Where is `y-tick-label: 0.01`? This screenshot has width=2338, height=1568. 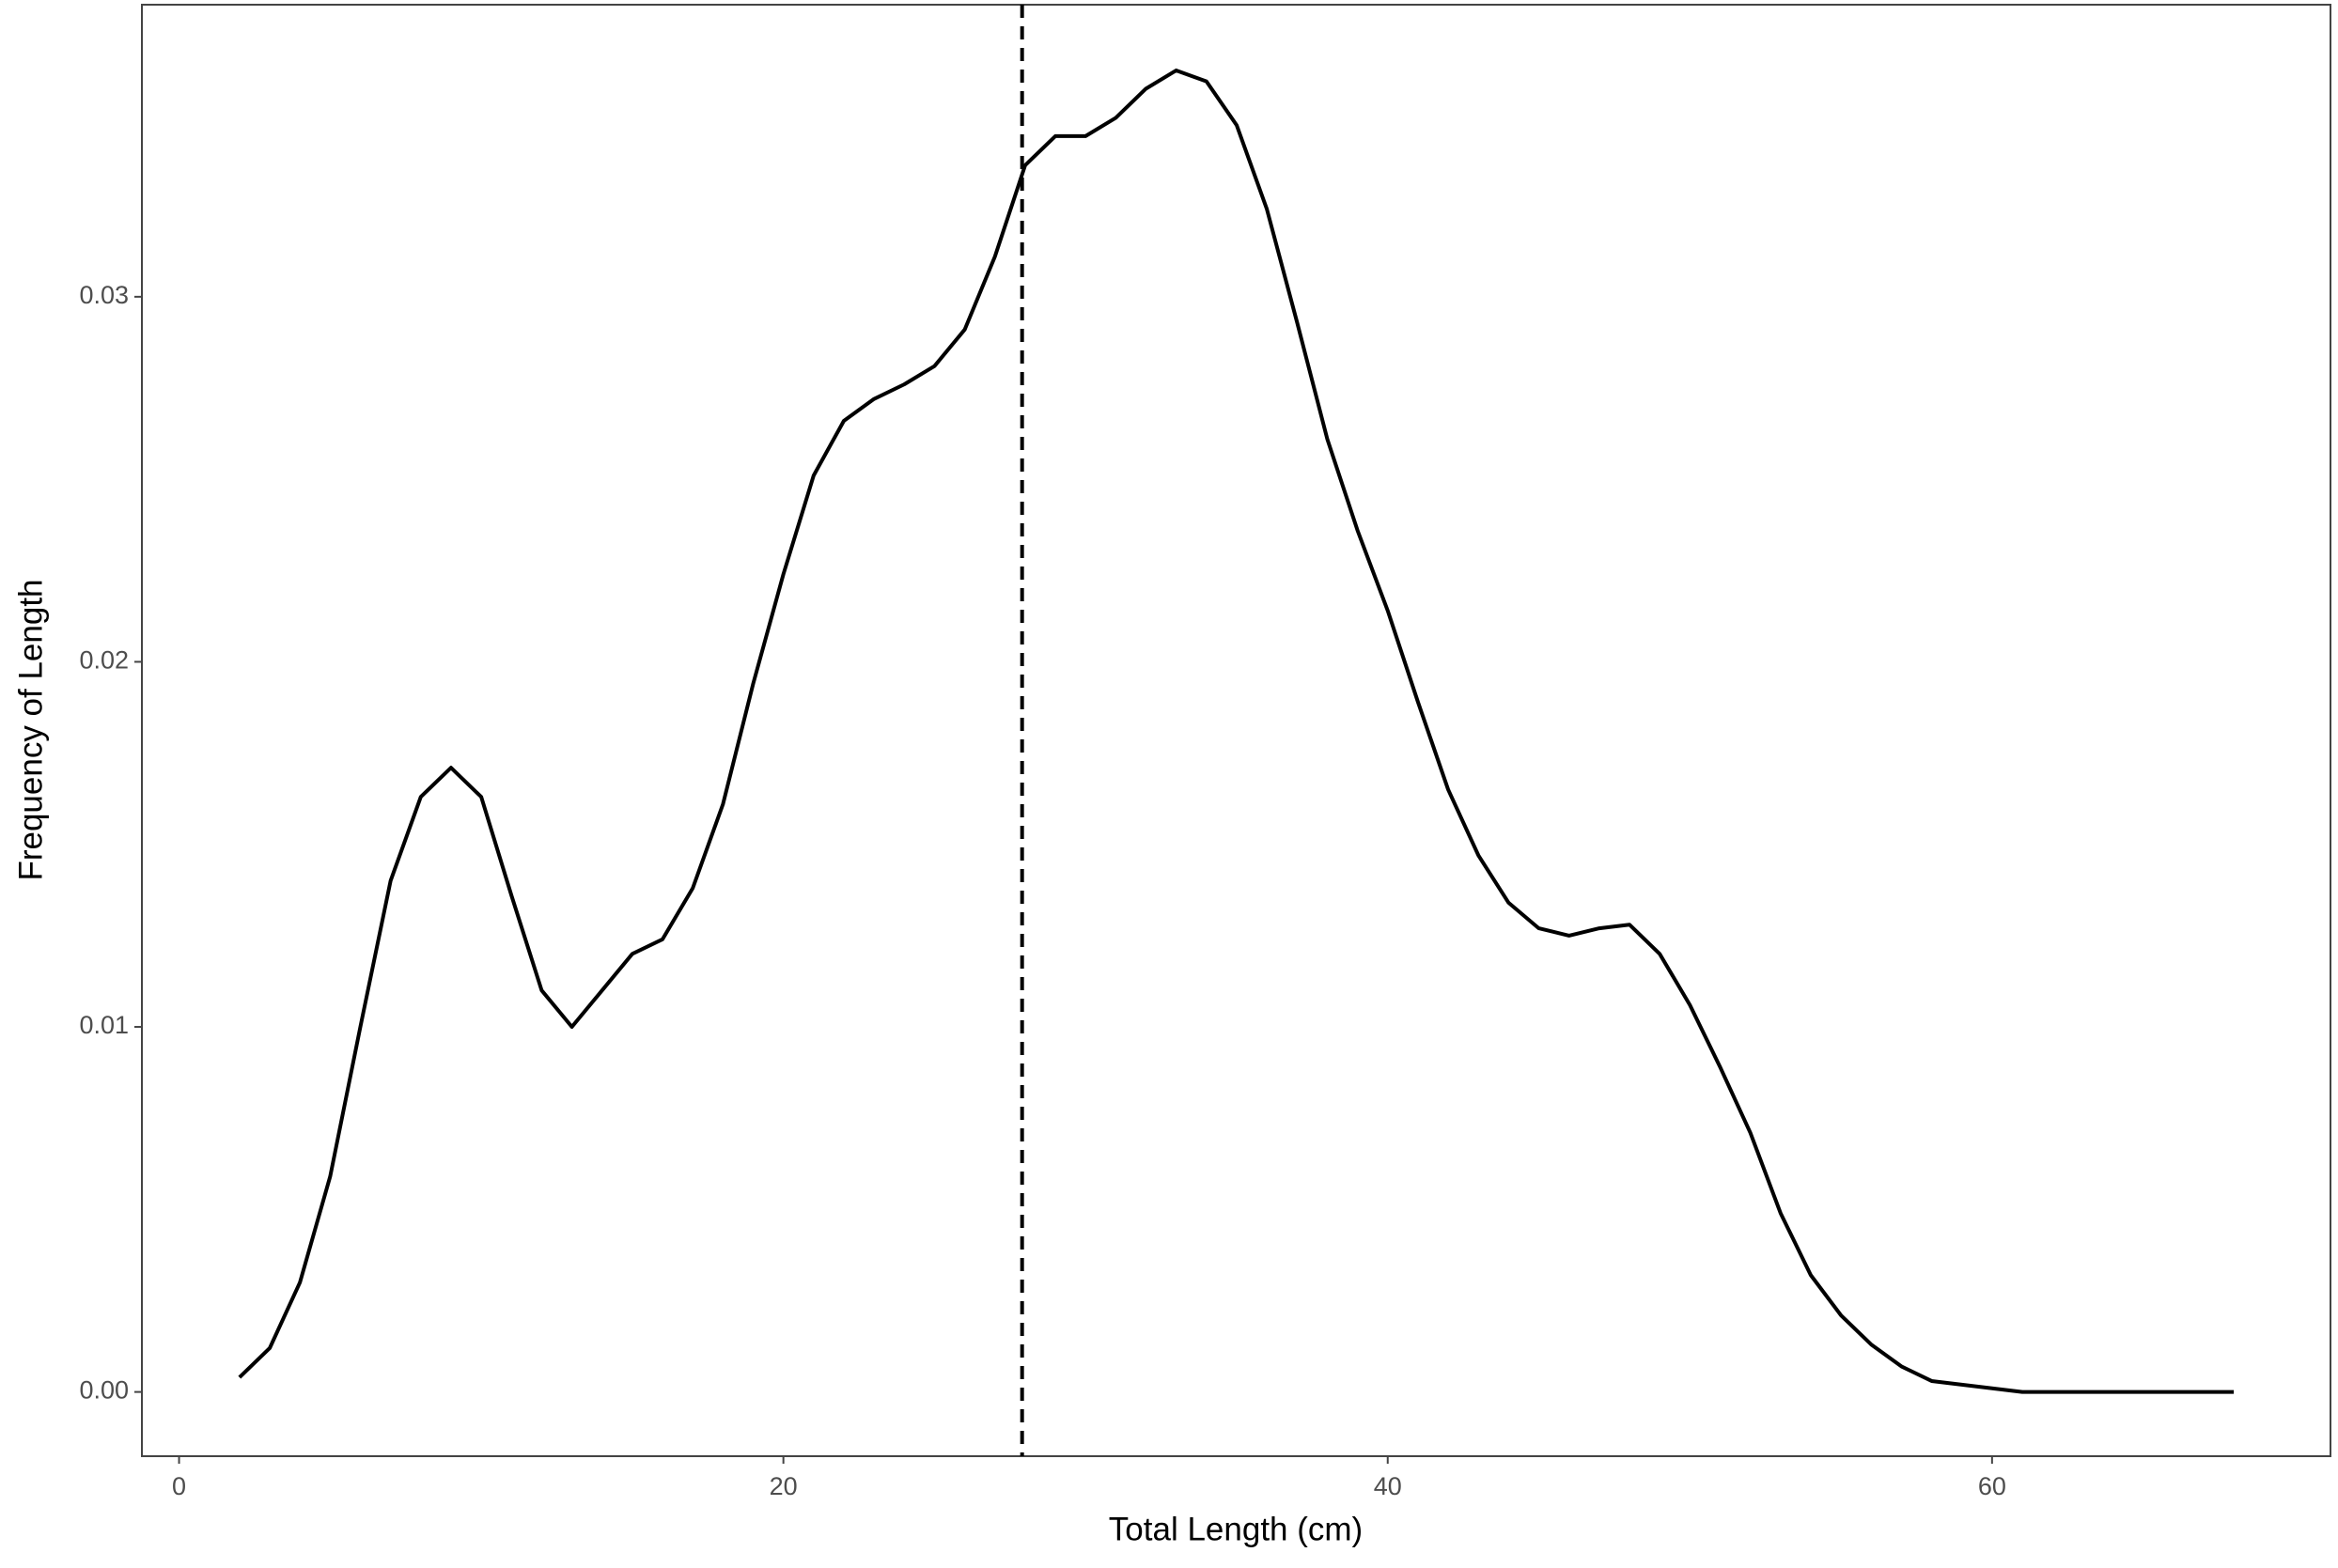
y-tick-label: 0.01 is located at coordinates (104, 1025).